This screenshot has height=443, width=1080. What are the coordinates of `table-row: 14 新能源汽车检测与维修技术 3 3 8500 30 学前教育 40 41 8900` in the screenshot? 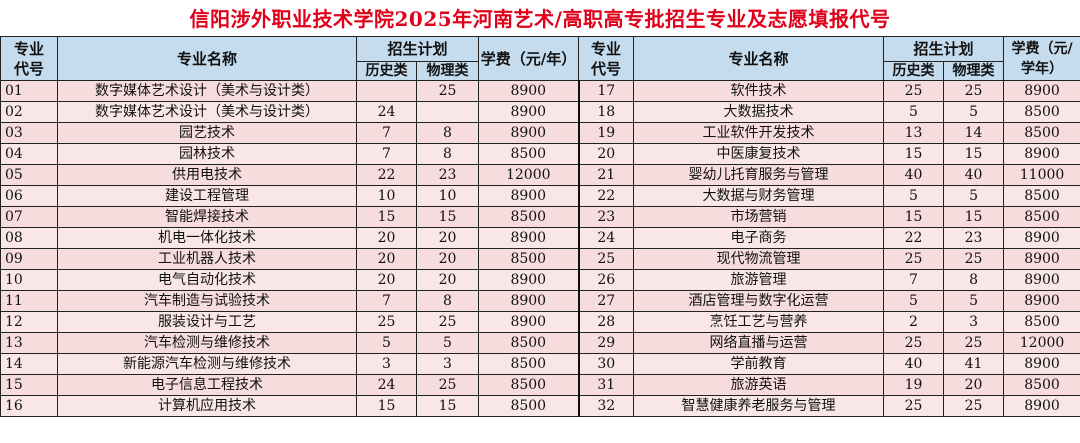 It's located at (540, 364).